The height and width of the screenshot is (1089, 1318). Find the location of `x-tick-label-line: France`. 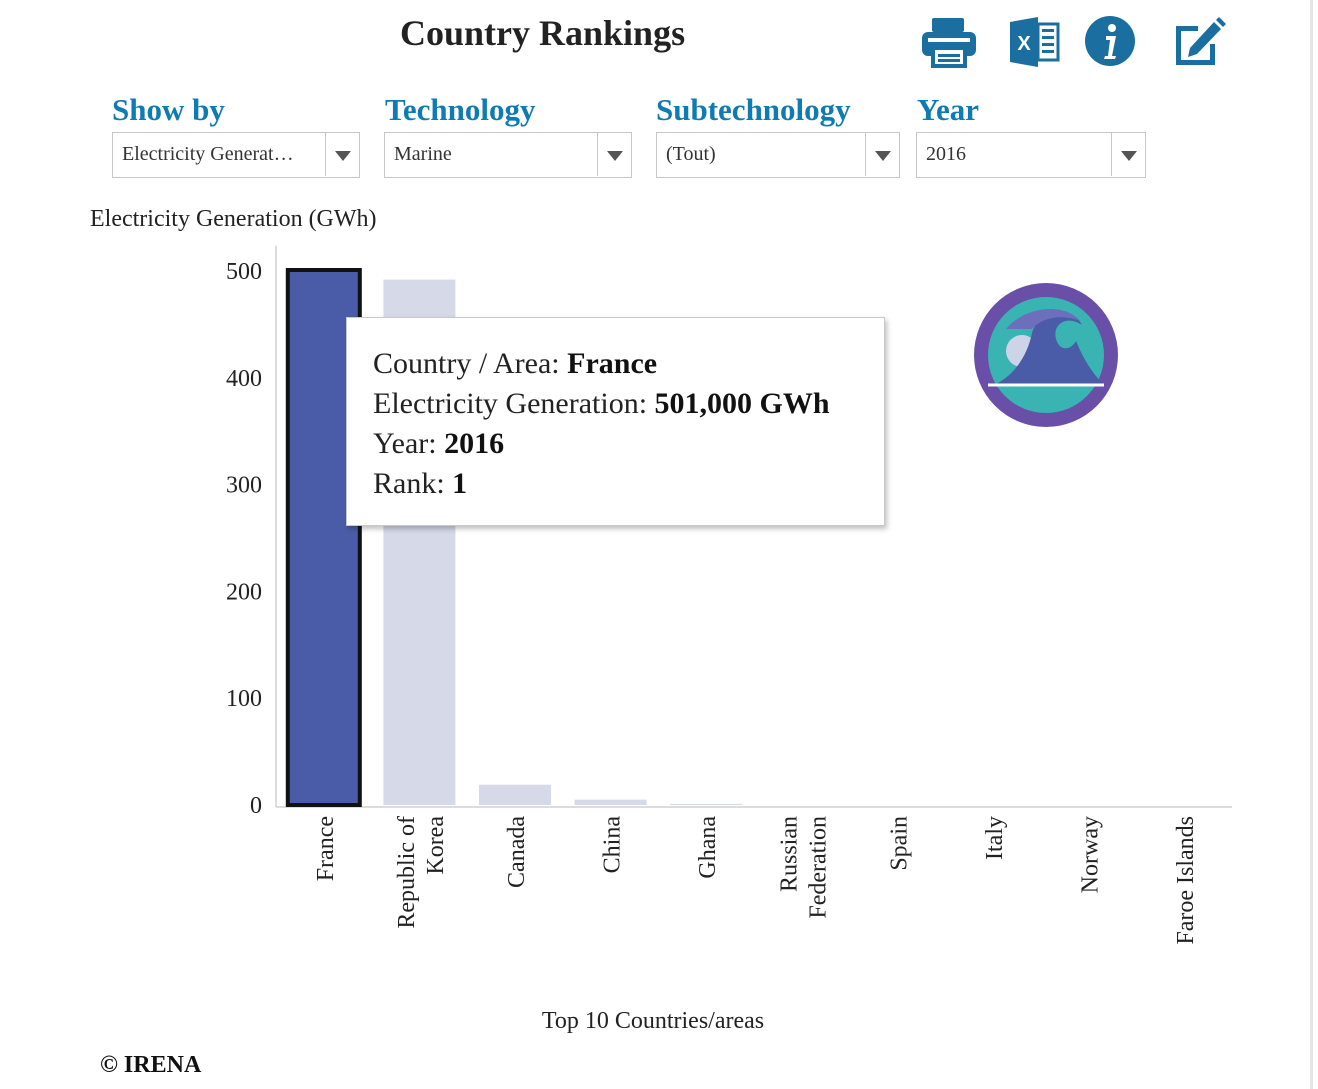

x-tick-label-line: France is located at coordinates (326, 848).